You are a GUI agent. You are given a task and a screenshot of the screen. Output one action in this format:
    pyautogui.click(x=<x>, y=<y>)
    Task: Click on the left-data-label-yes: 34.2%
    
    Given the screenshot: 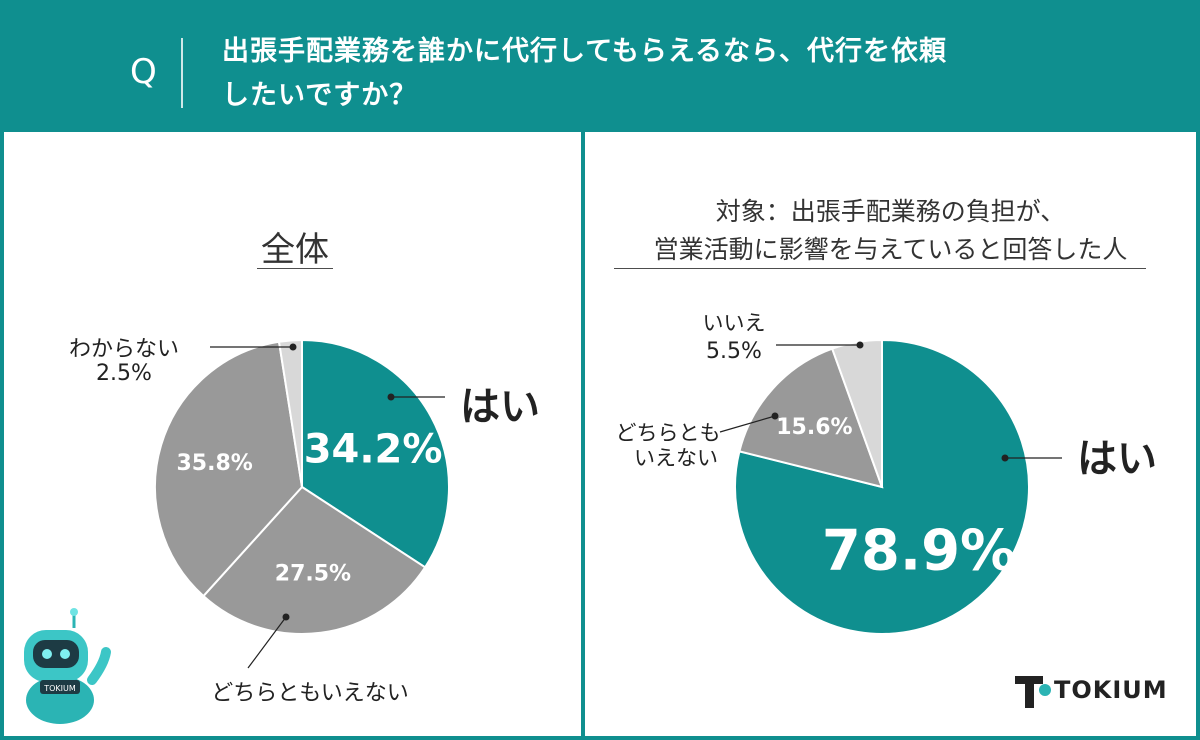 What is the action you would take?
    pyautogui.click(x=373, y=449)
    